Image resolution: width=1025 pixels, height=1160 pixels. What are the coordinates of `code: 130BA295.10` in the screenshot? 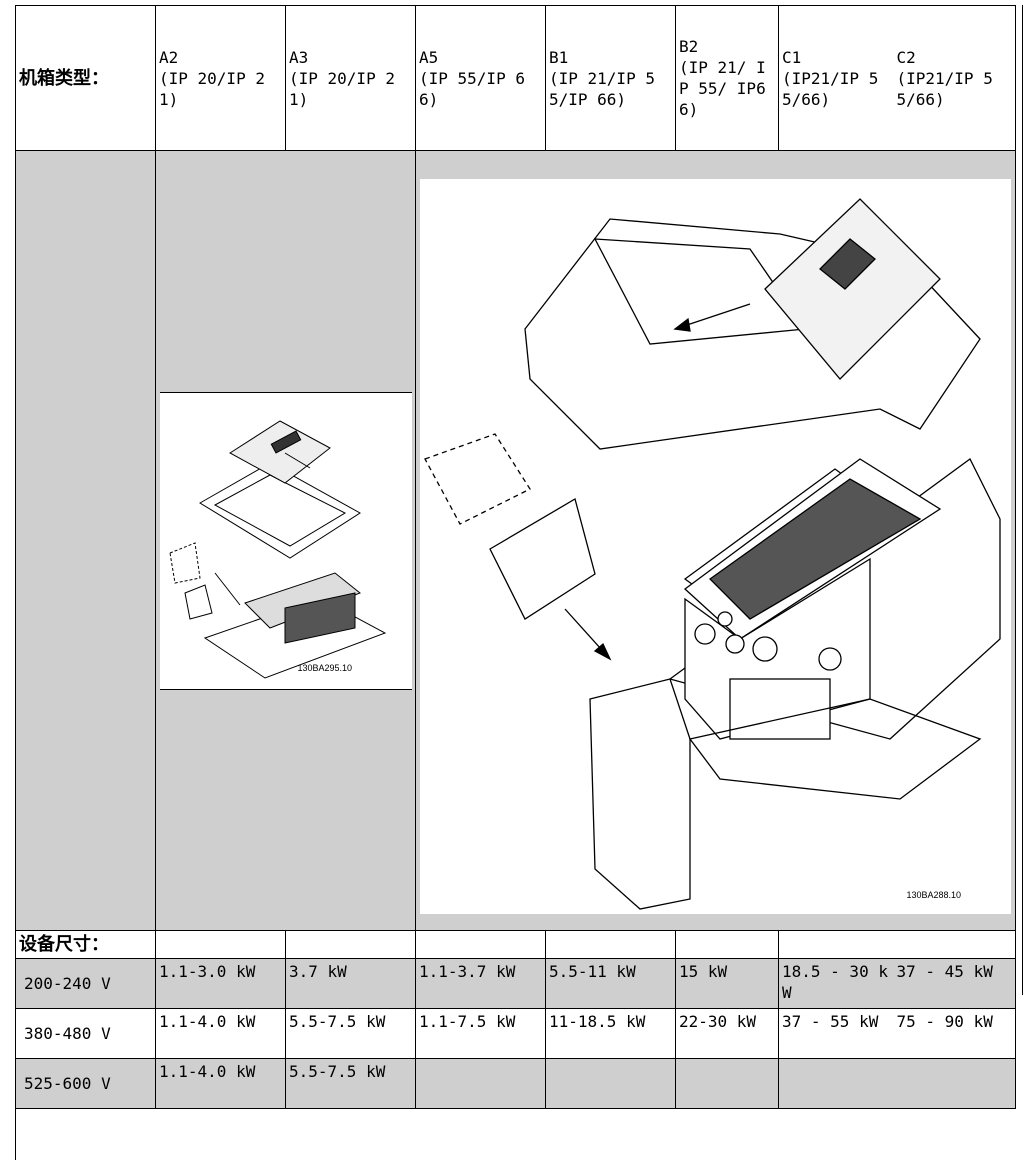 It's located at (324, 667).